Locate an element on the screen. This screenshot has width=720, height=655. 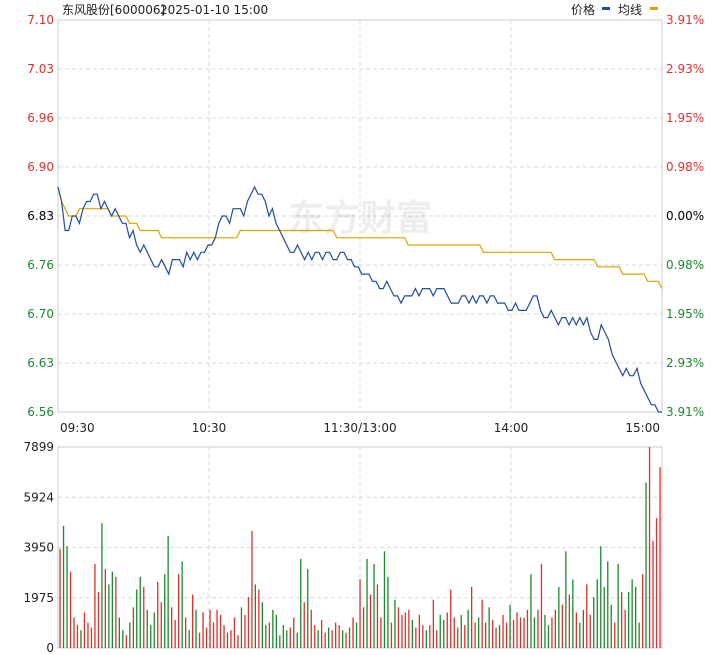
pct-tick-label: 0.00% is located at coordinates (685, 216).